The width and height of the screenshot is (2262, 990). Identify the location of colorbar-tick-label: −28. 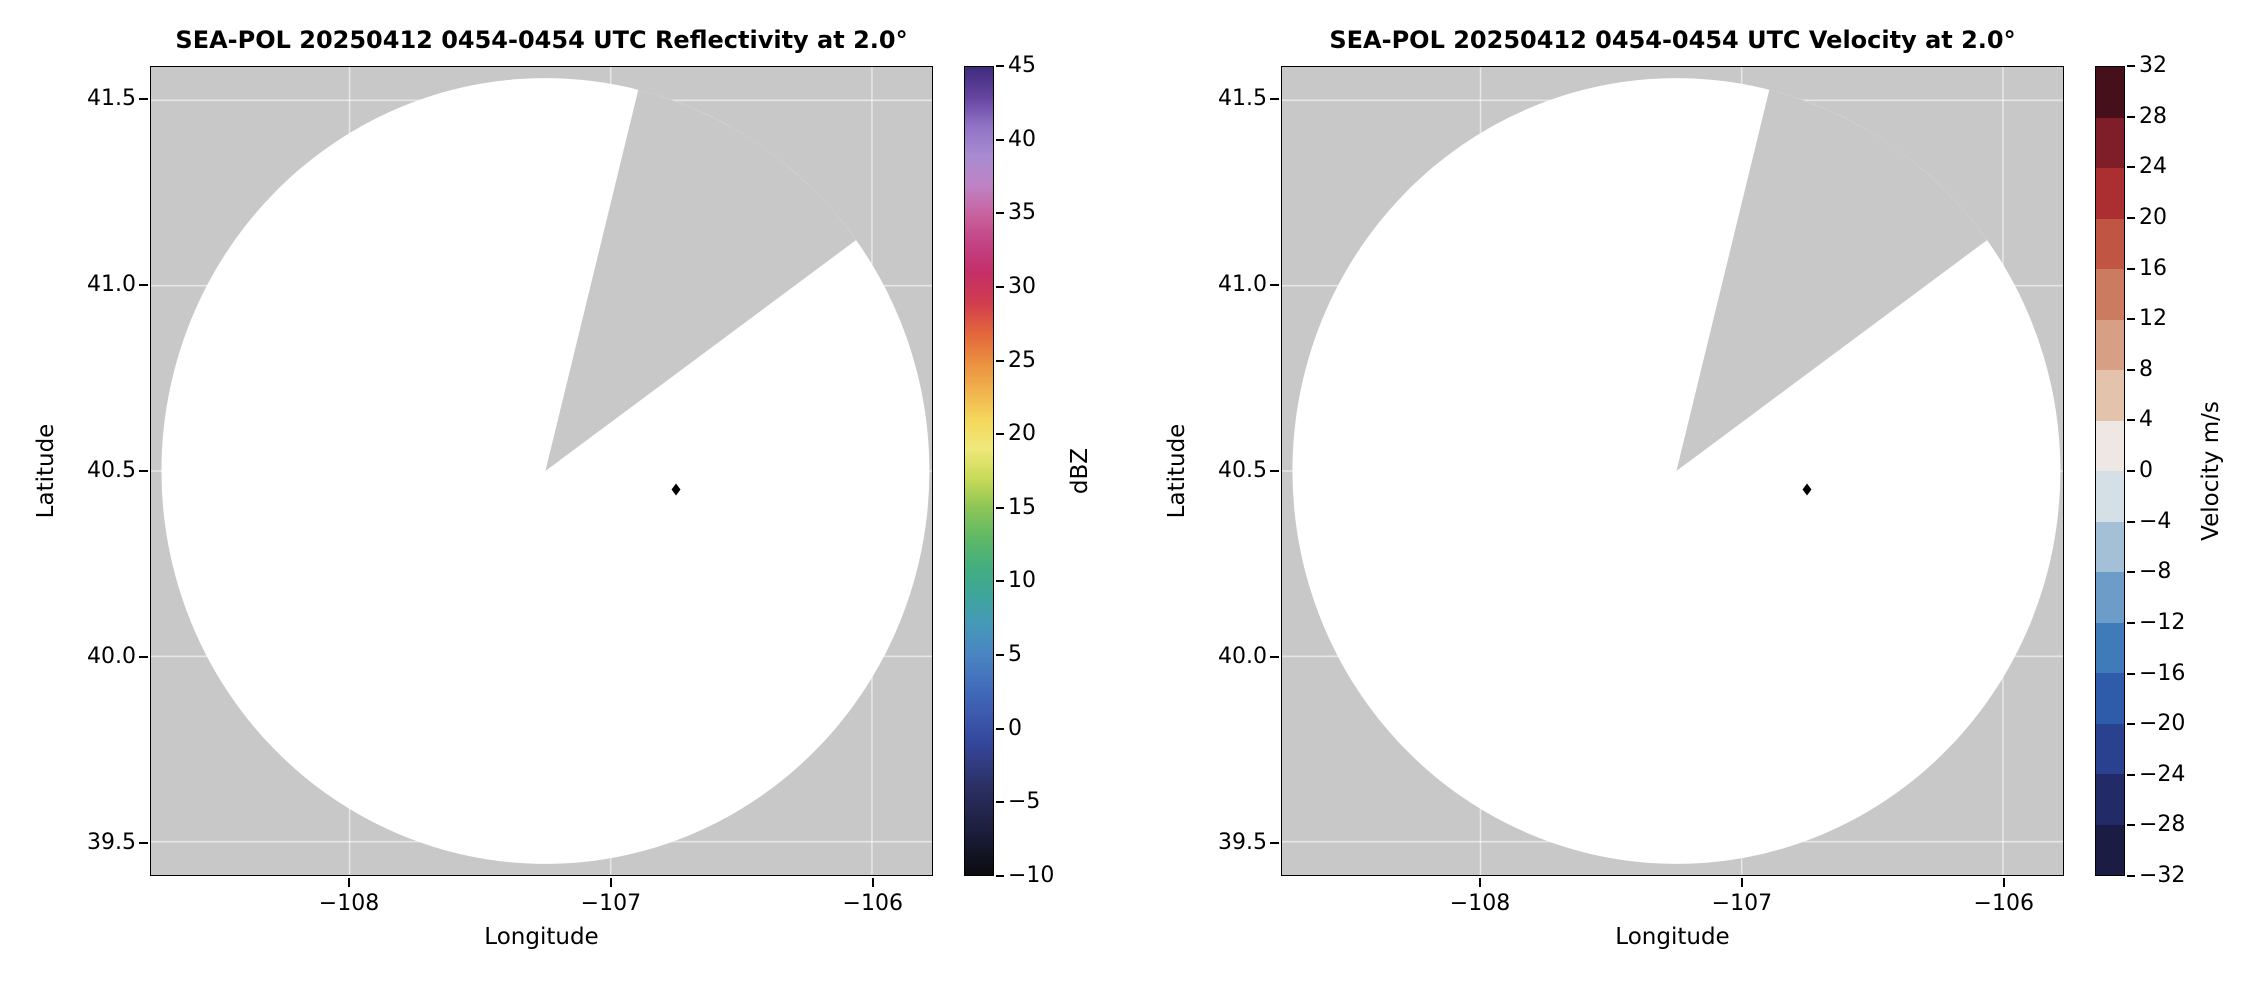
(2162, 825).